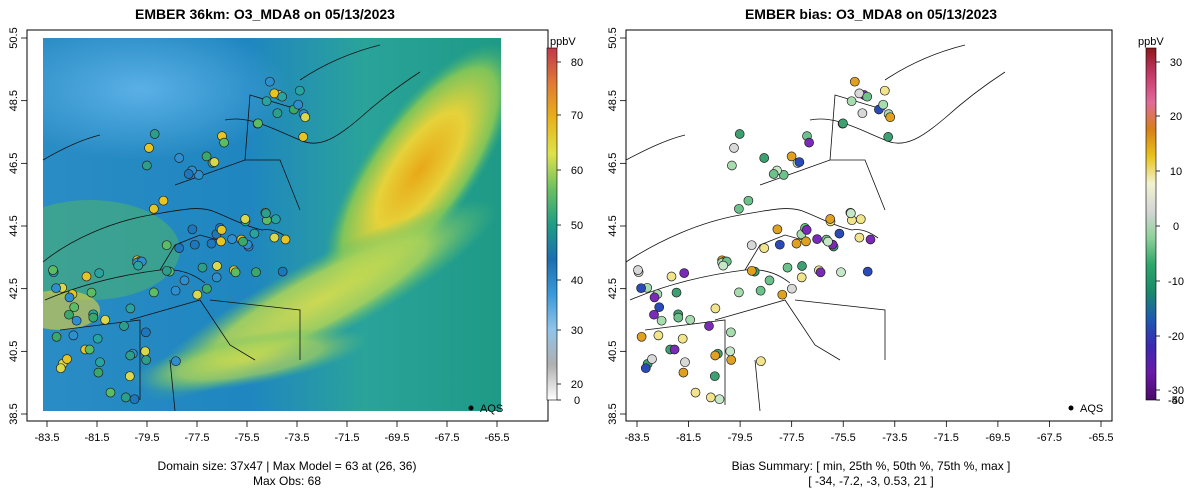  What do you see at coordinates (46, 438) in the screenshot?
I see `x-tick-label: -83.5` at bounding box center [46, 438].